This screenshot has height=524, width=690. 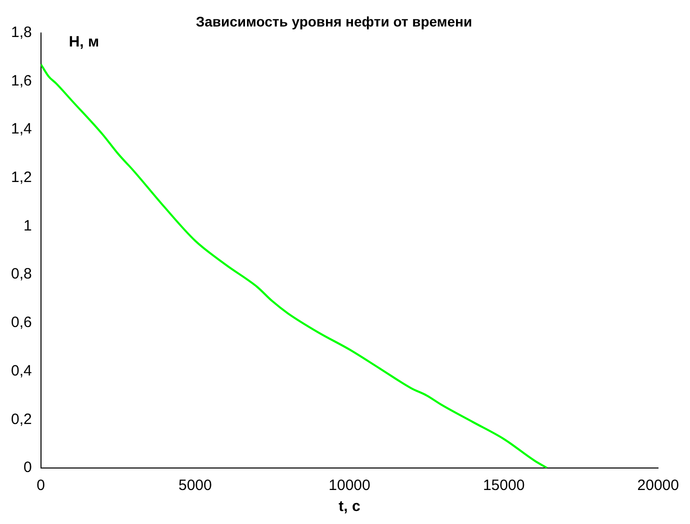 I want to click on y-tick-label: 1,6, so click(x=21, y=81).